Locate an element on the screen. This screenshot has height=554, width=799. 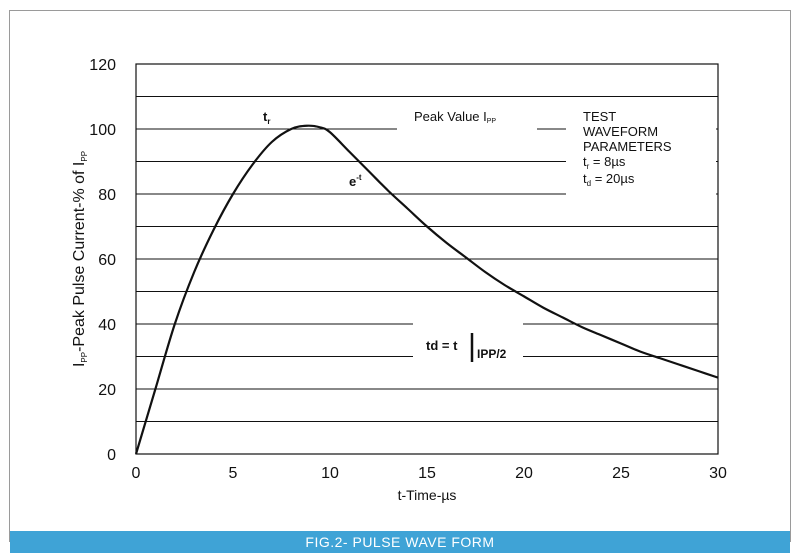
params-box is located at coordinates (641, 152).